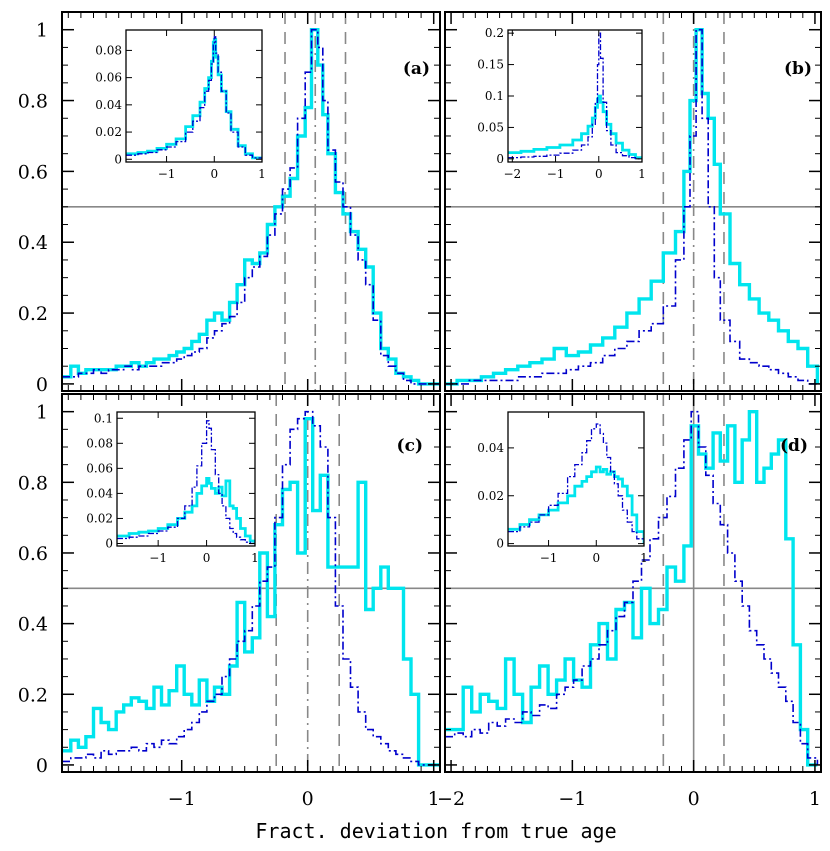  I want to click on panel-label: (a), so click(416, 69).